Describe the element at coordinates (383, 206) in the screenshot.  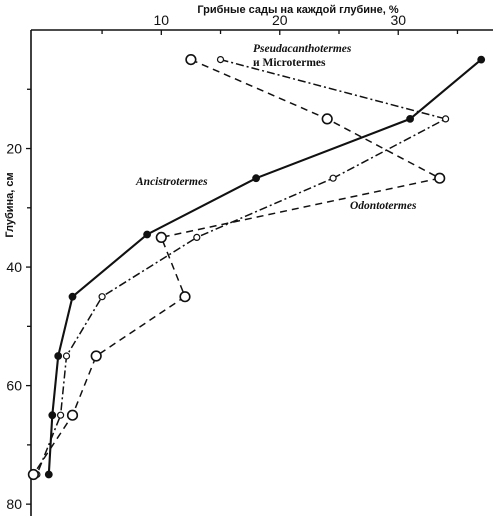
I see `annotation-odontotermes: Odontotermes` at that location.